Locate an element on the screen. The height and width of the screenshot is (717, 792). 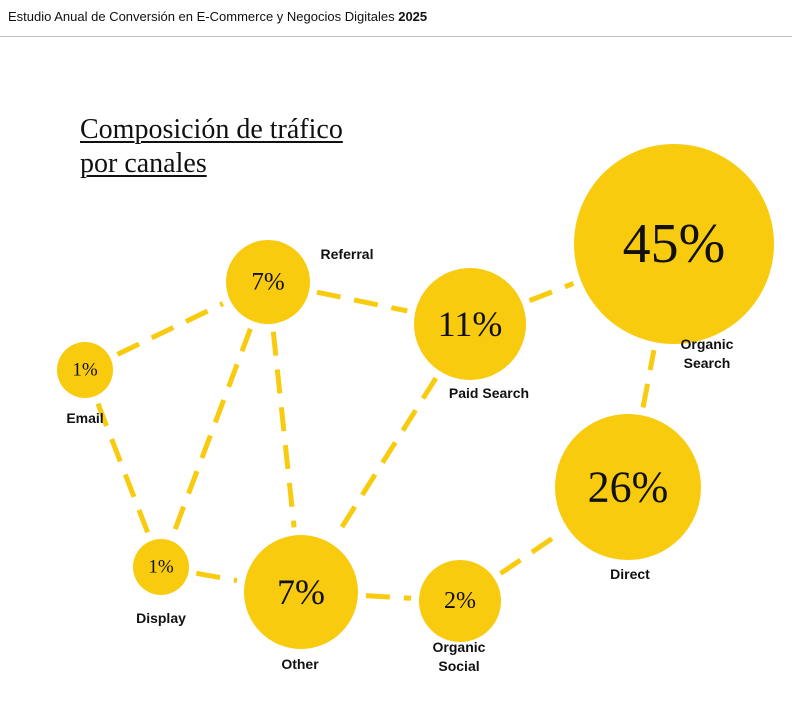
node-other is located at coordinates (301, 592).